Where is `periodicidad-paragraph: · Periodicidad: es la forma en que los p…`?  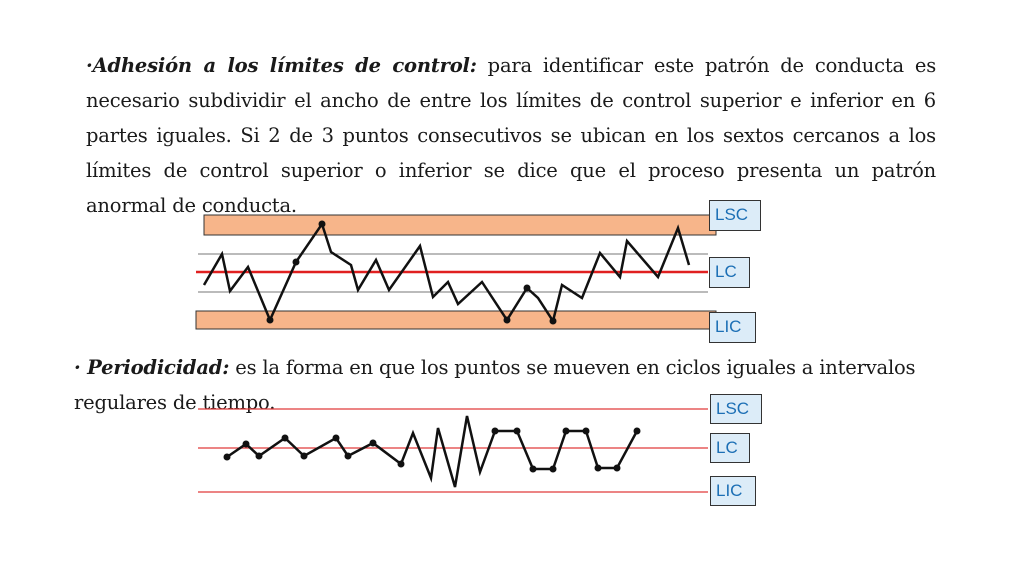 periodicidad-paragraph: · Periodicidad: es la forma en que los p… is located at coordinates (509, 385).